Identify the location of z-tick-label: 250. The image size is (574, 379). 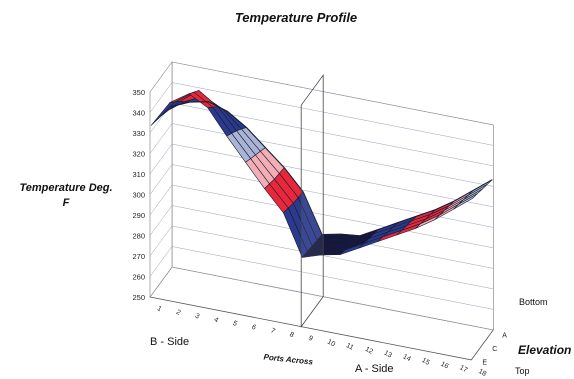
(138, 297).